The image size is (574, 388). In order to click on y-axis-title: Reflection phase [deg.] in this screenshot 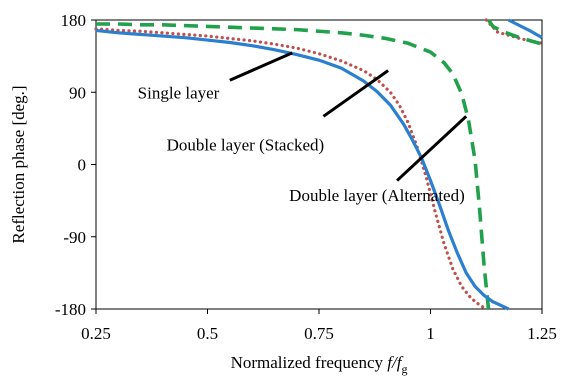, I will do `click(18, 164)`.